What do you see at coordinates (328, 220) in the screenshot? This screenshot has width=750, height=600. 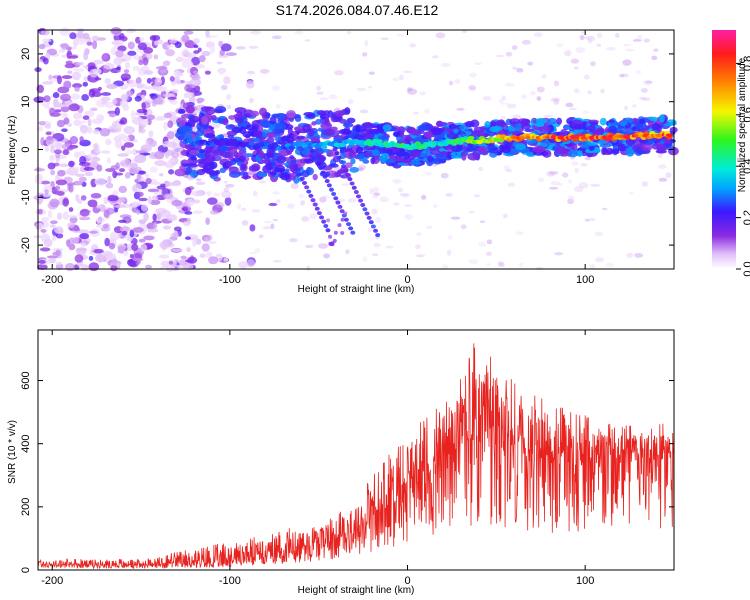 I see `spectrogram-tail-cell` at bounding box center [328, 220].